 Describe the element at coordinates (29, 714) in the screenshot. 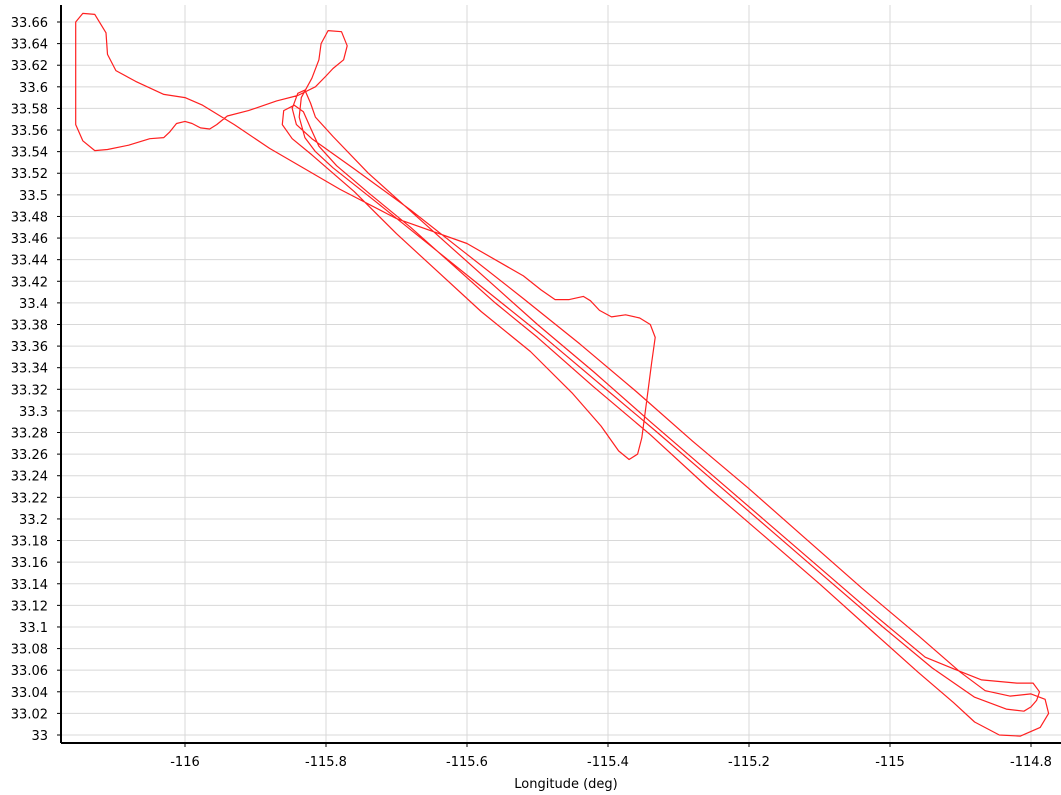

I see `y-tick-label: 33.02` at that location.